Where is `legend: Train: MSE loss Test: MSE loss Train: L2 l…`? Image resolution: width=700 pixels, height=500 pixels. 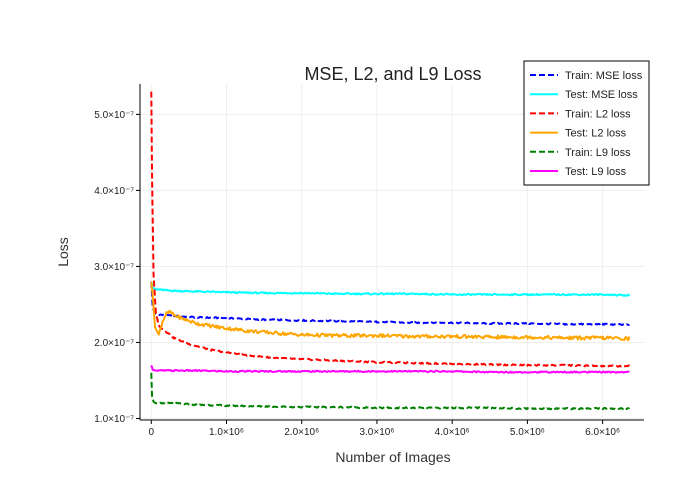 legend: Train: MSE loss Test: MSE loss Train: L2 l… is located at coordinates (586, 123).